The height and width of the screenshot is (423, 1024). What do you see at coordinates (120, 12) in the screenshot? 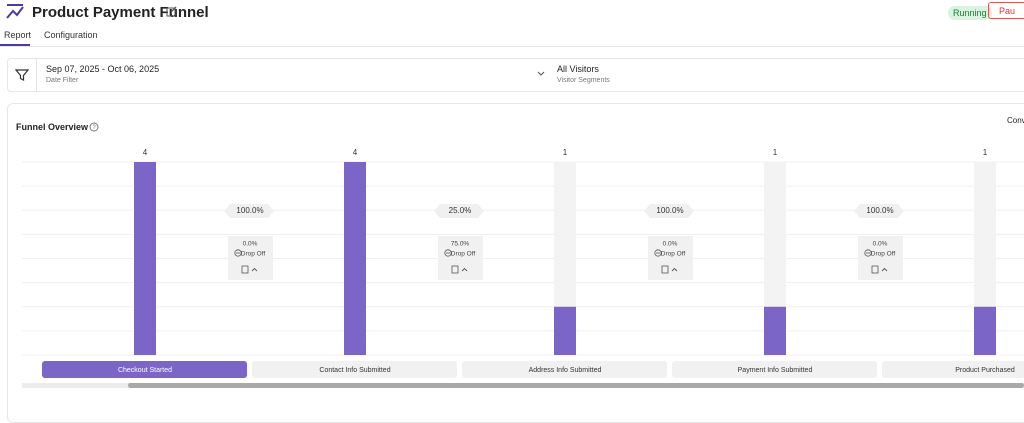
I see `page-title: Product Payment Funnel` at bounding box center [120, 12].